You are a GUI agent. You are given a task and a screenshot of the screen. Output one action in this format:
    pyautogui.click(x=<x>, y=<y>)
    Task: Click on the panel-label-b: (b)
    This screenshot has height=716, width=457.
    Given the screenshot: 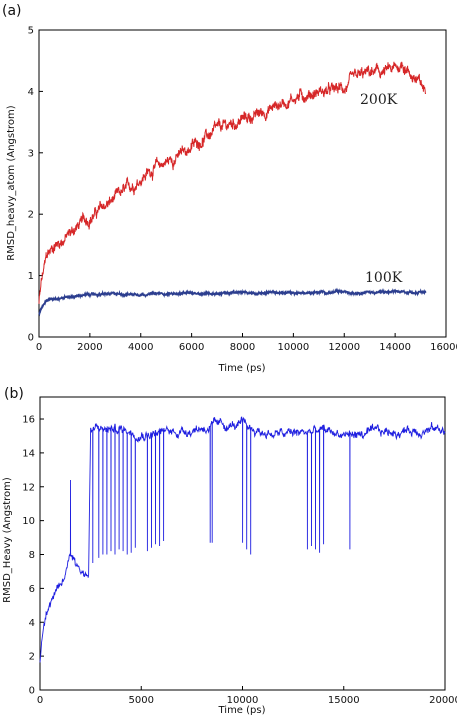 What is the action you would take?
    pyautogui.click(x=14, y=394)
    